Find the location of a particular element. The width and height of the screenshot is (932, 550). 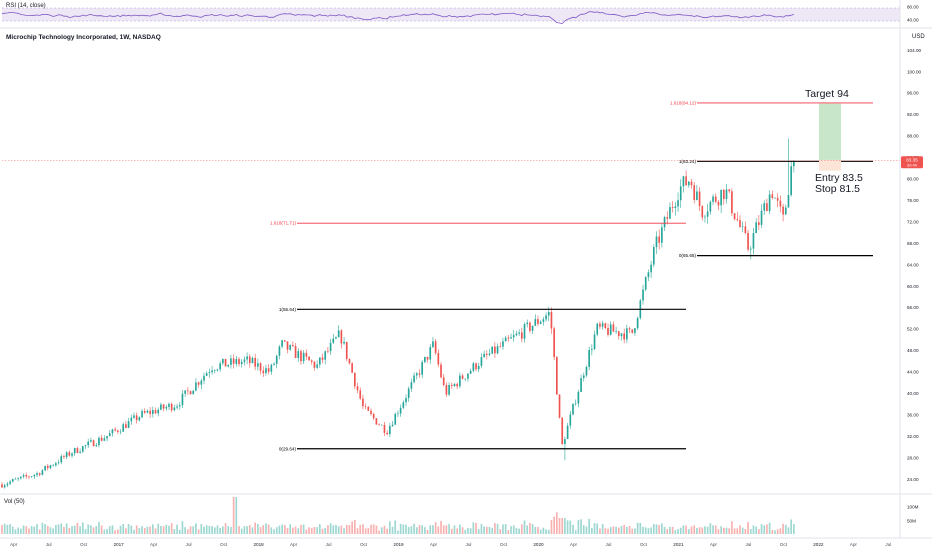

price-axis-tick: 24.00 is located at coordinates (913, 479).